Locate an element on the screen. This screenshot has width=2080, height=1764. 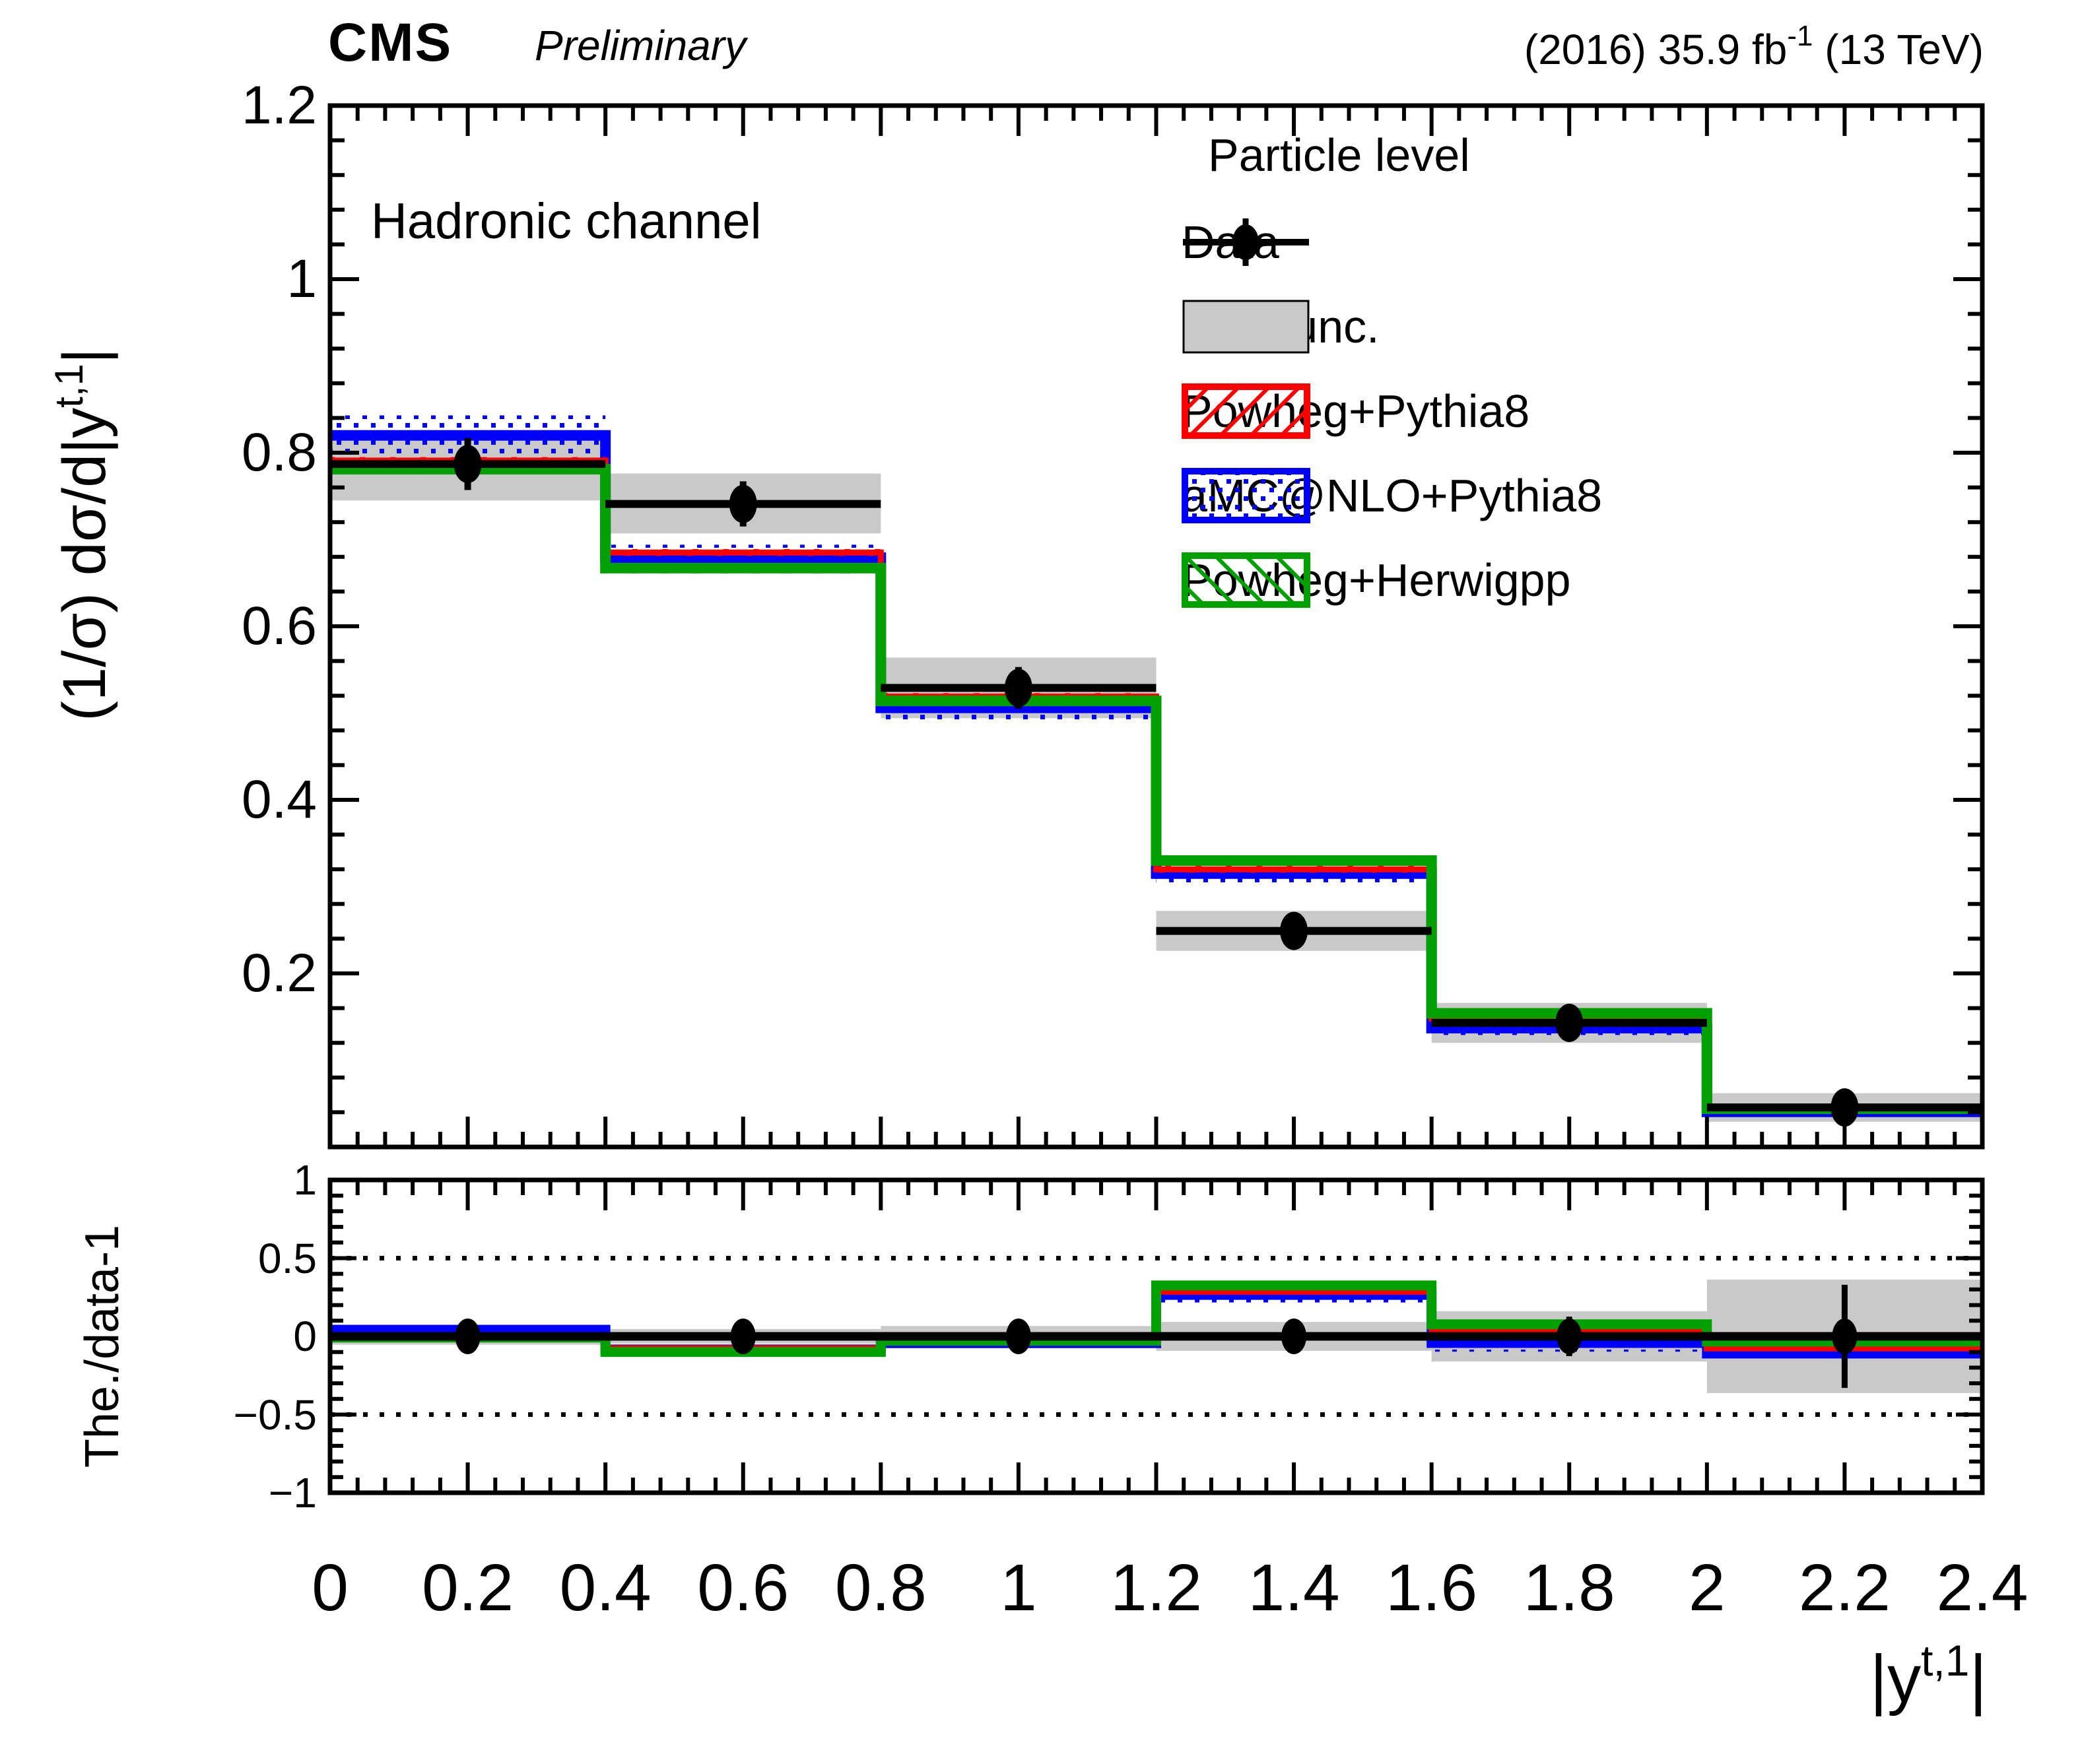
x-tick-label: 2 is located at coordinates (1707, 1588).